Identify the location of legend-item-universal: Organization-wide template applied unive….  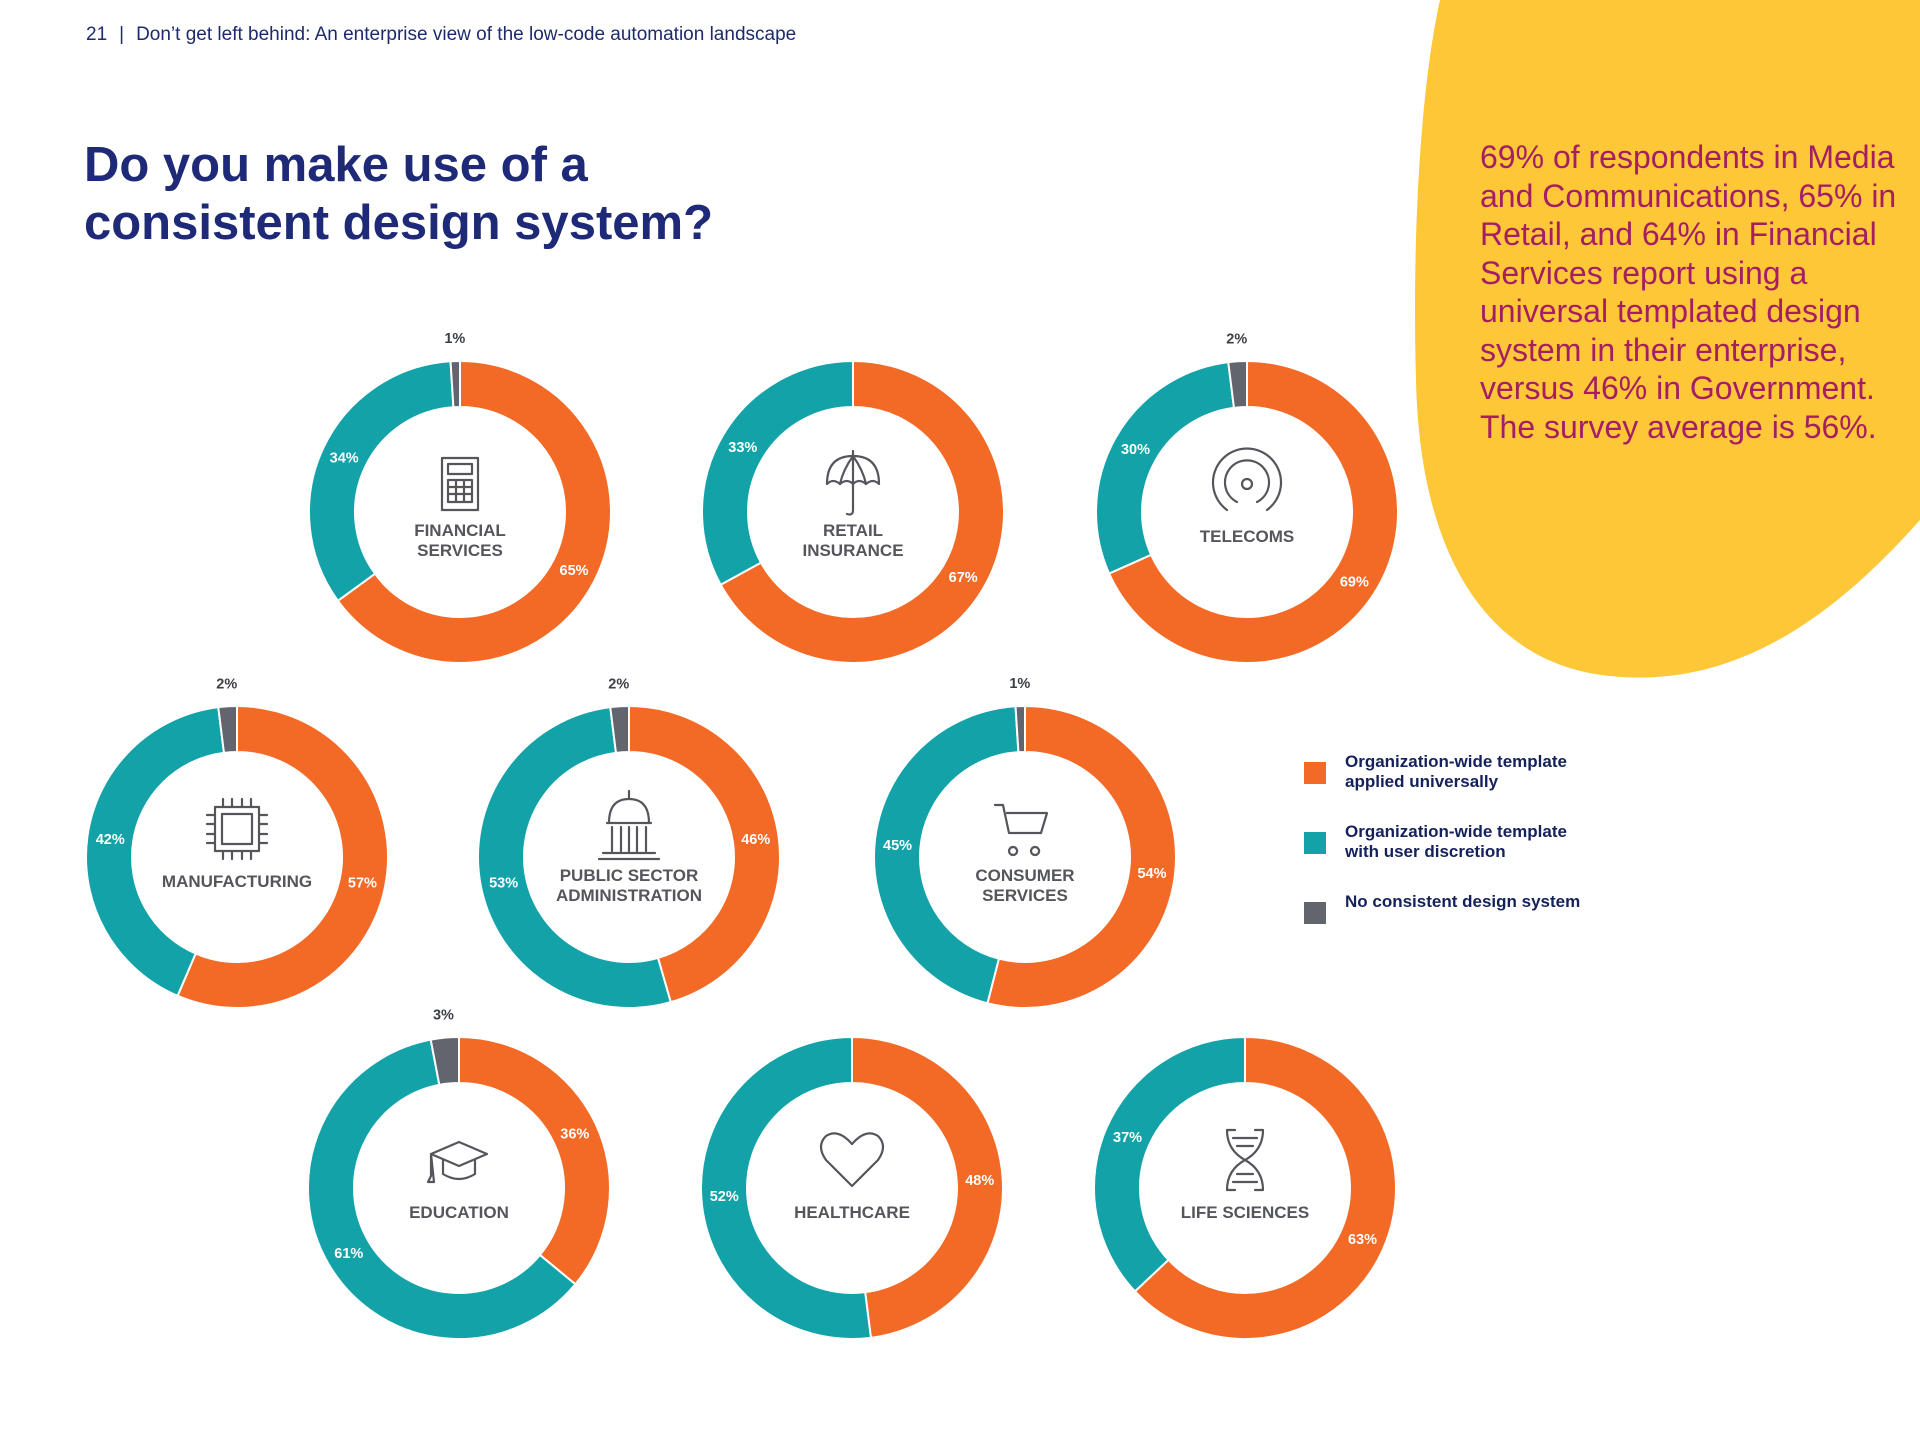
(1454, 772).